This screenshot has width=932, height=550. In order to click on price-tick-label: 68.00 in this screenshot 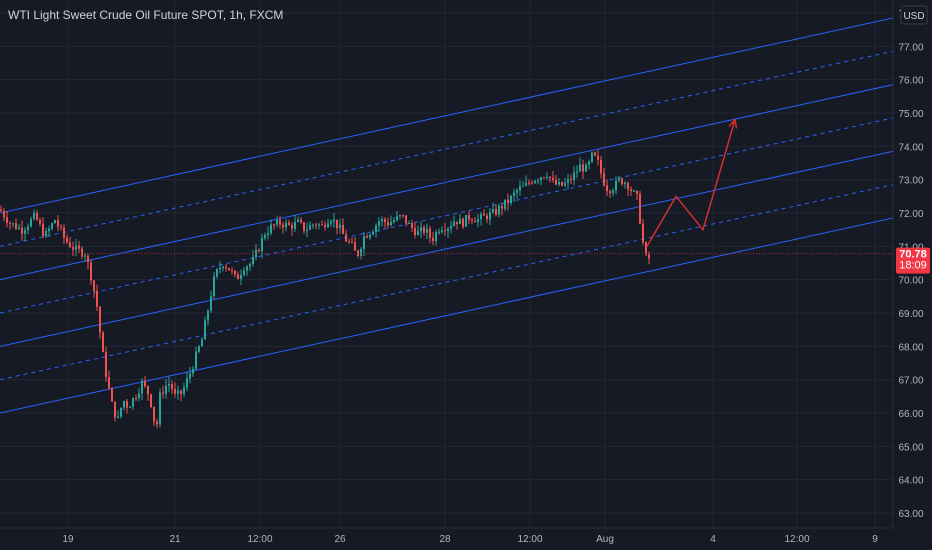, I will do `click(910, 347)`.